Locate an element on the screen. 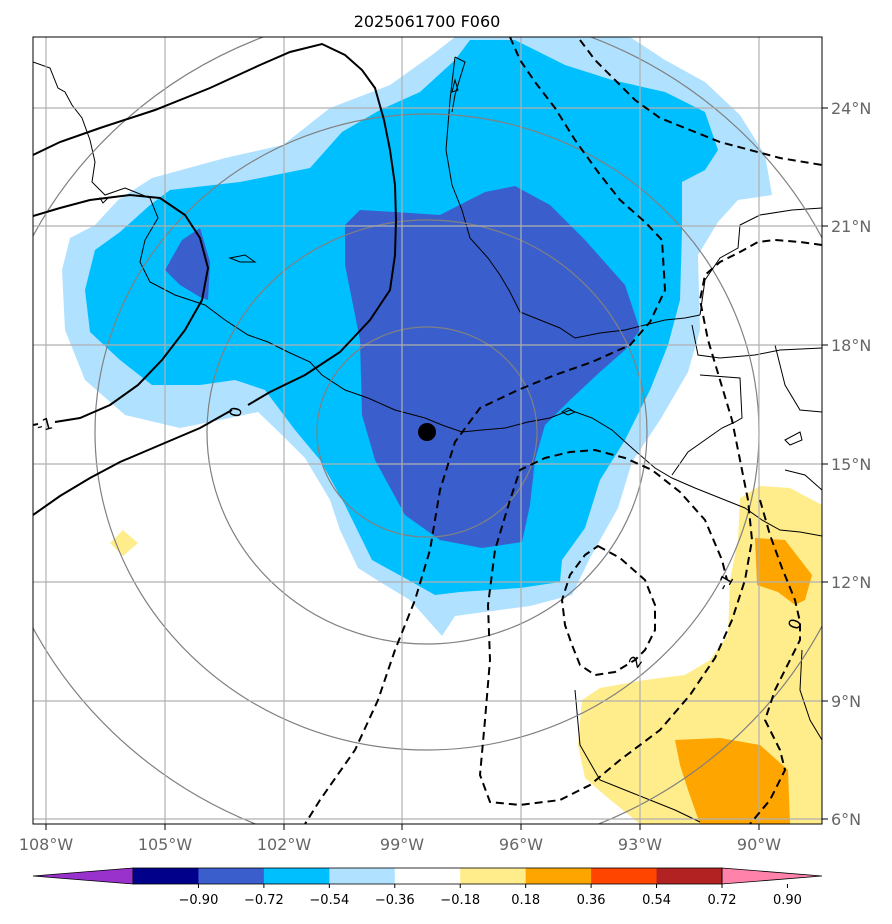 Image resolution: width=892 pixels, height=924 pixels. lat-labels: 24°N 21°N 18°N 15°N 12°N 9°N 6°N is located at coordinates (851, 464).